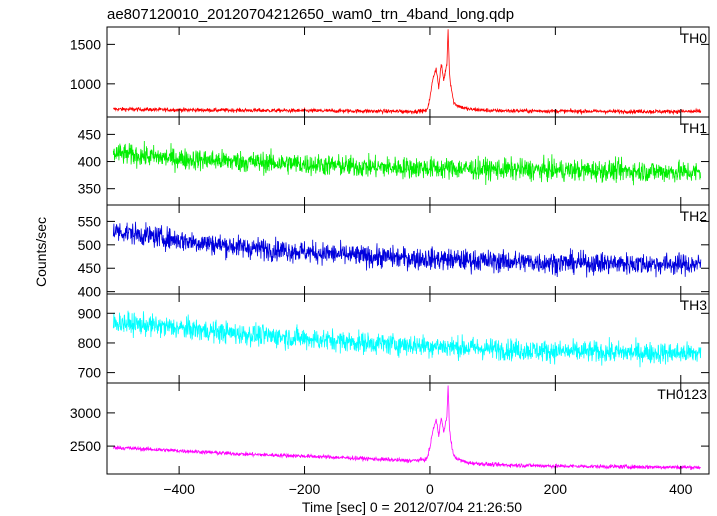  I want to click on y-tick-label-th1: 350, so click(90, 189).